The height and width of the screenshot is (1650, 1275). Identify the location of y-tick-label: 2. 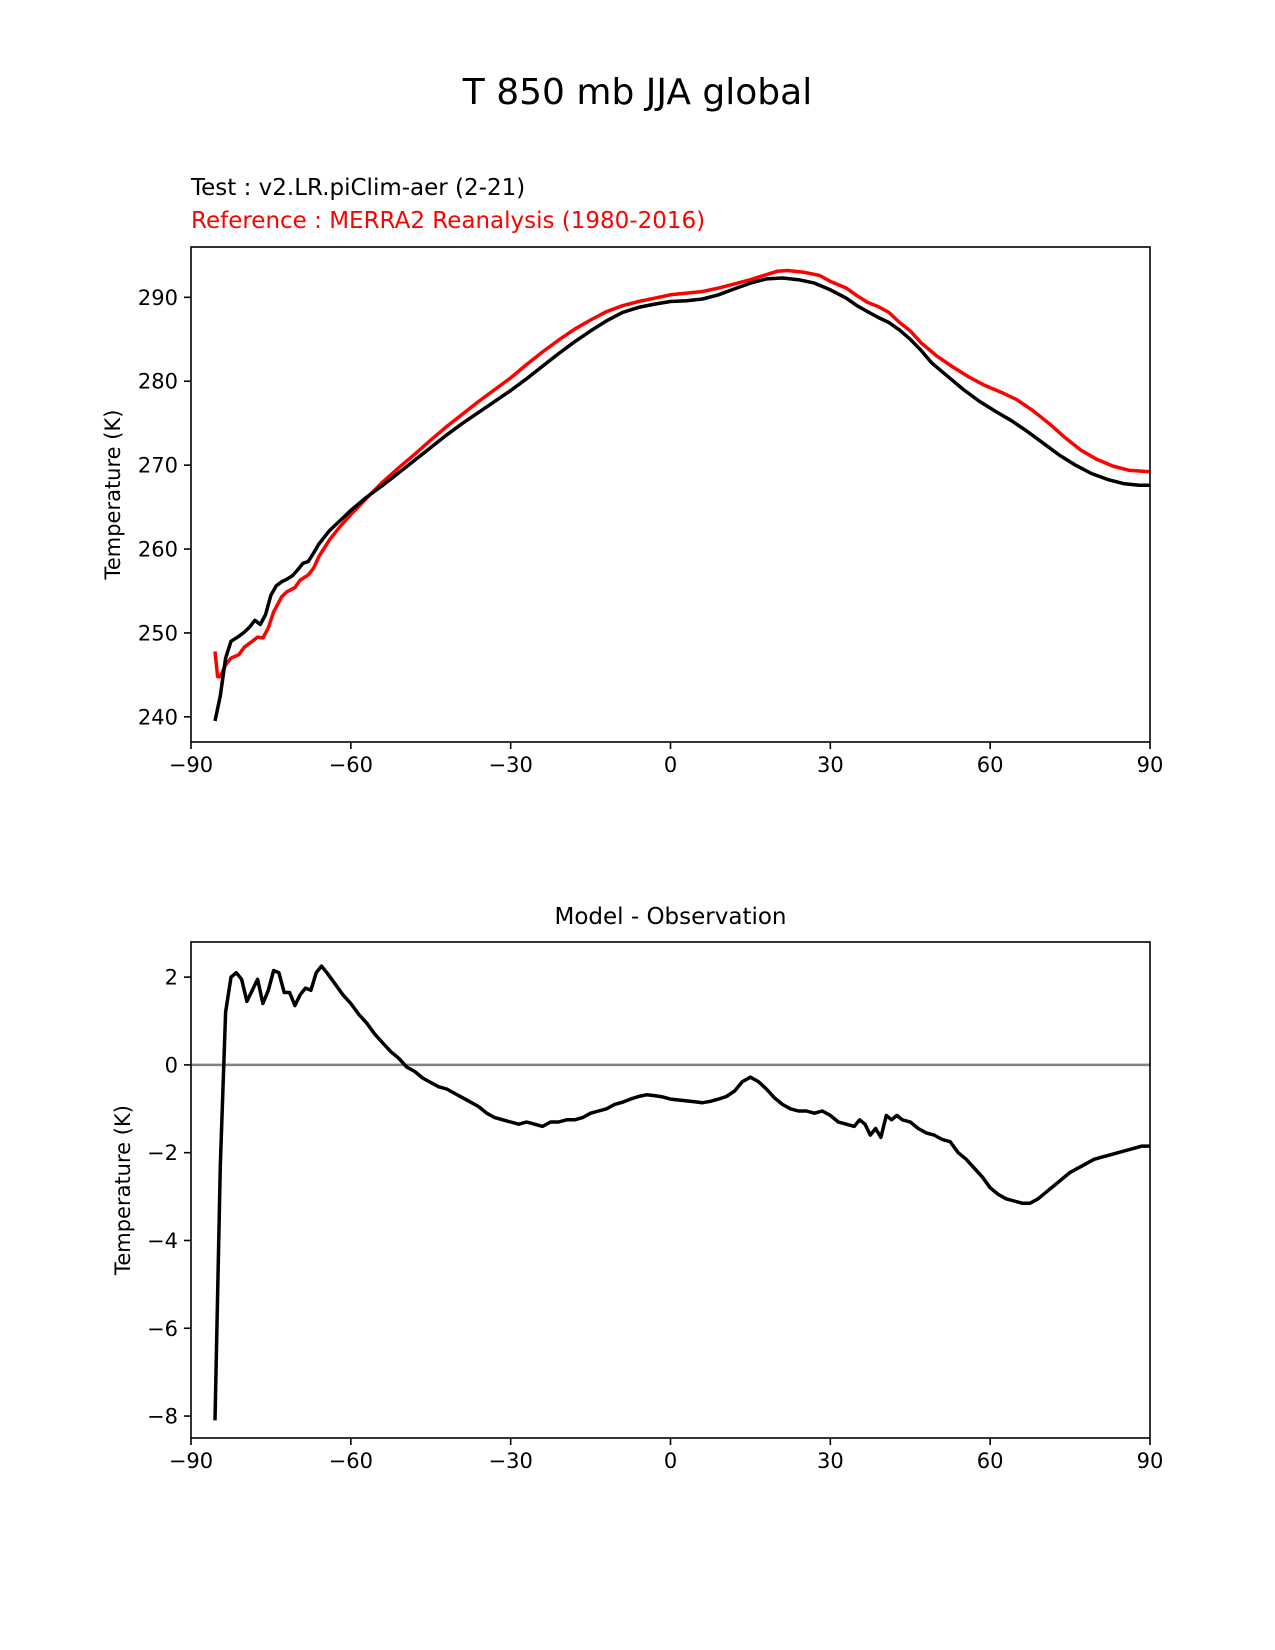
(171, 978).